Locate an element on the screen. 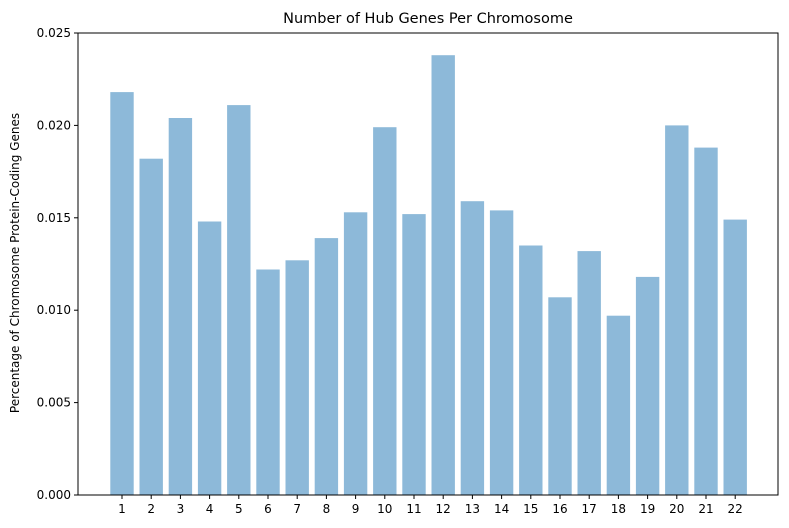 The width and height of the screenshot is (789, 528). y-tick-label: 0.020 is located at coordinates (54, 125).